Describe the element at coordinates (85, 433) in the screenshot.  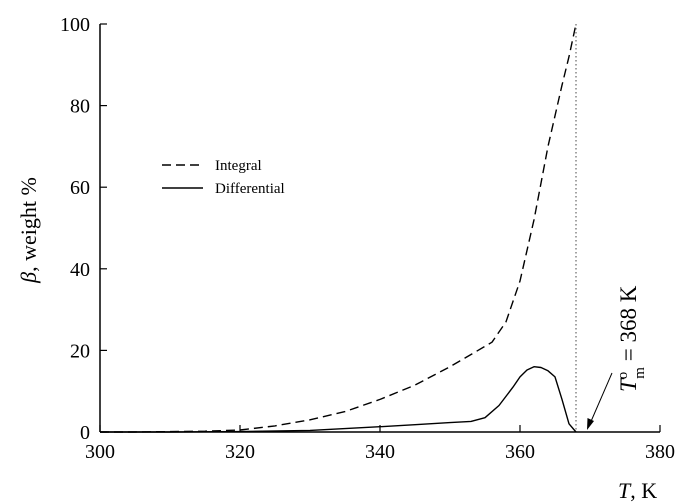
I see `y-tick-label: 0` at that location.